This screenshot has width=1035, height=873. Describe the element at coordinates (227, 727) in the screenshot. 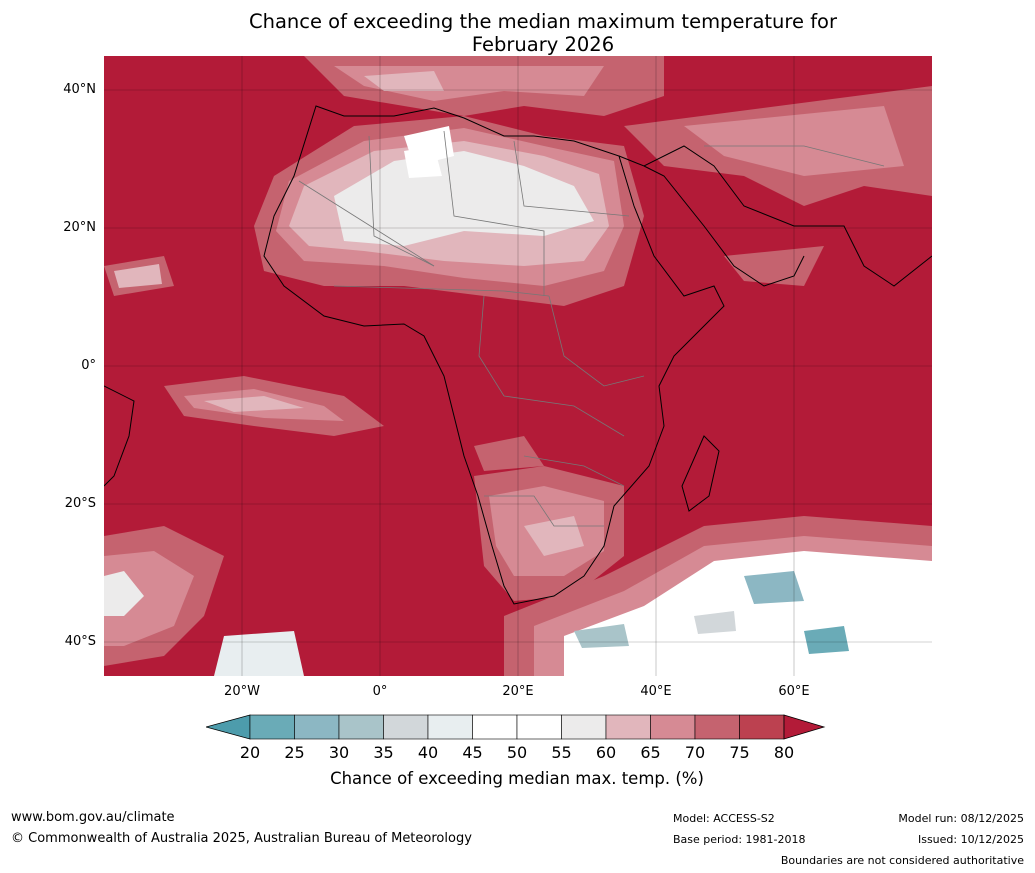

I see `colorbar-arrow-low` at that location.